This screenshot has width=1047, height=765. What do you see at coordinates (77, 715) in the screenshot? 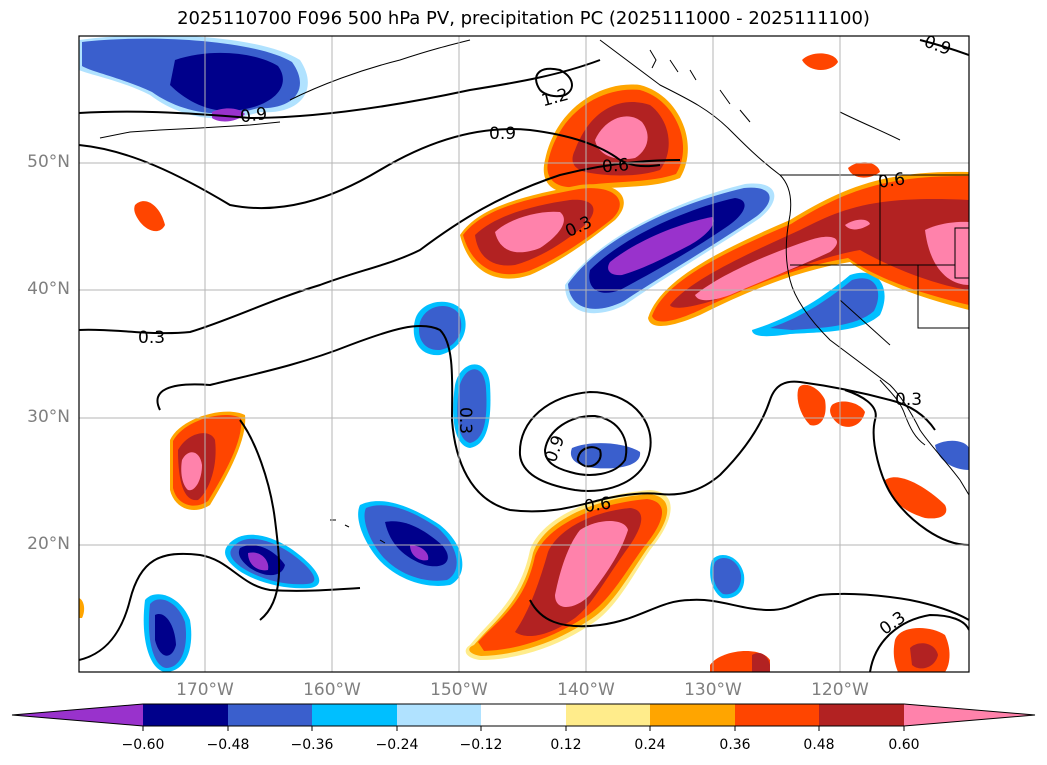
I see `colorbar-extend-low` at bounding box center [77, 715].